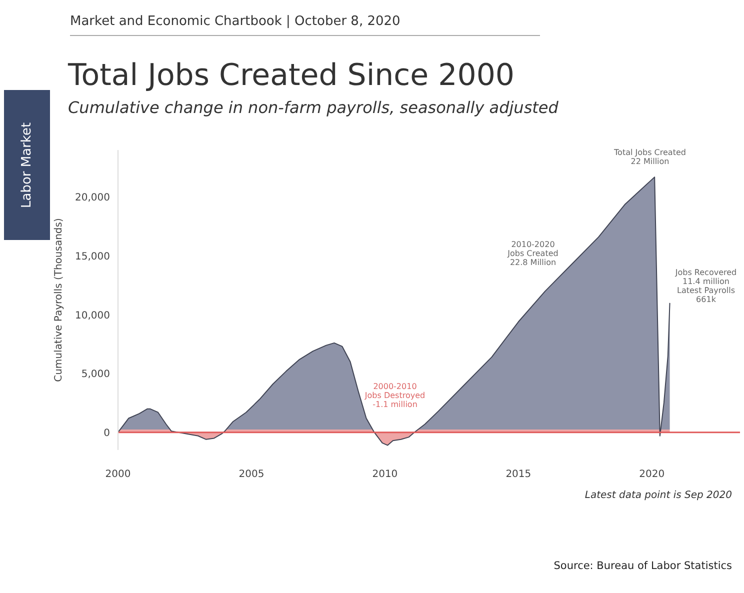  I want to click on annotation: 2010-2020 Jobs Created 22.8 Million, so click(533, 253).